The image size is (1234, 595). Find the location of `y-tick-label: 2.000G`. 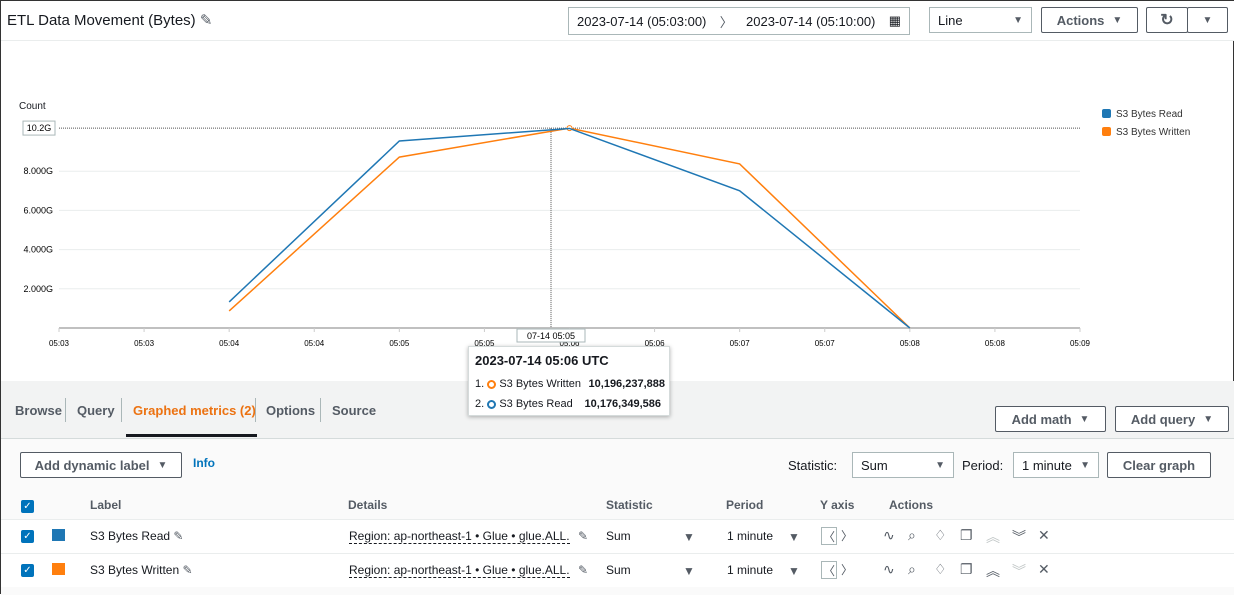

y-tick-label: 2.000G is located at coordinates (38, 289).